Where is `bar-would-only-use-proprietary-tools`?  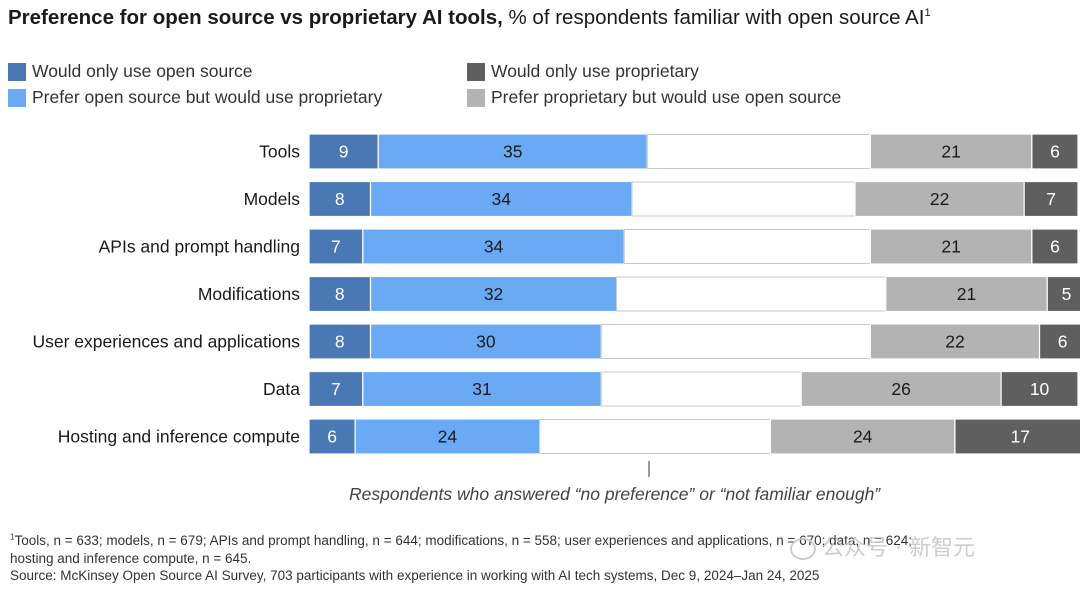 bar-would-only-use-proprietary-tools is located at coordinates (1055, 151).